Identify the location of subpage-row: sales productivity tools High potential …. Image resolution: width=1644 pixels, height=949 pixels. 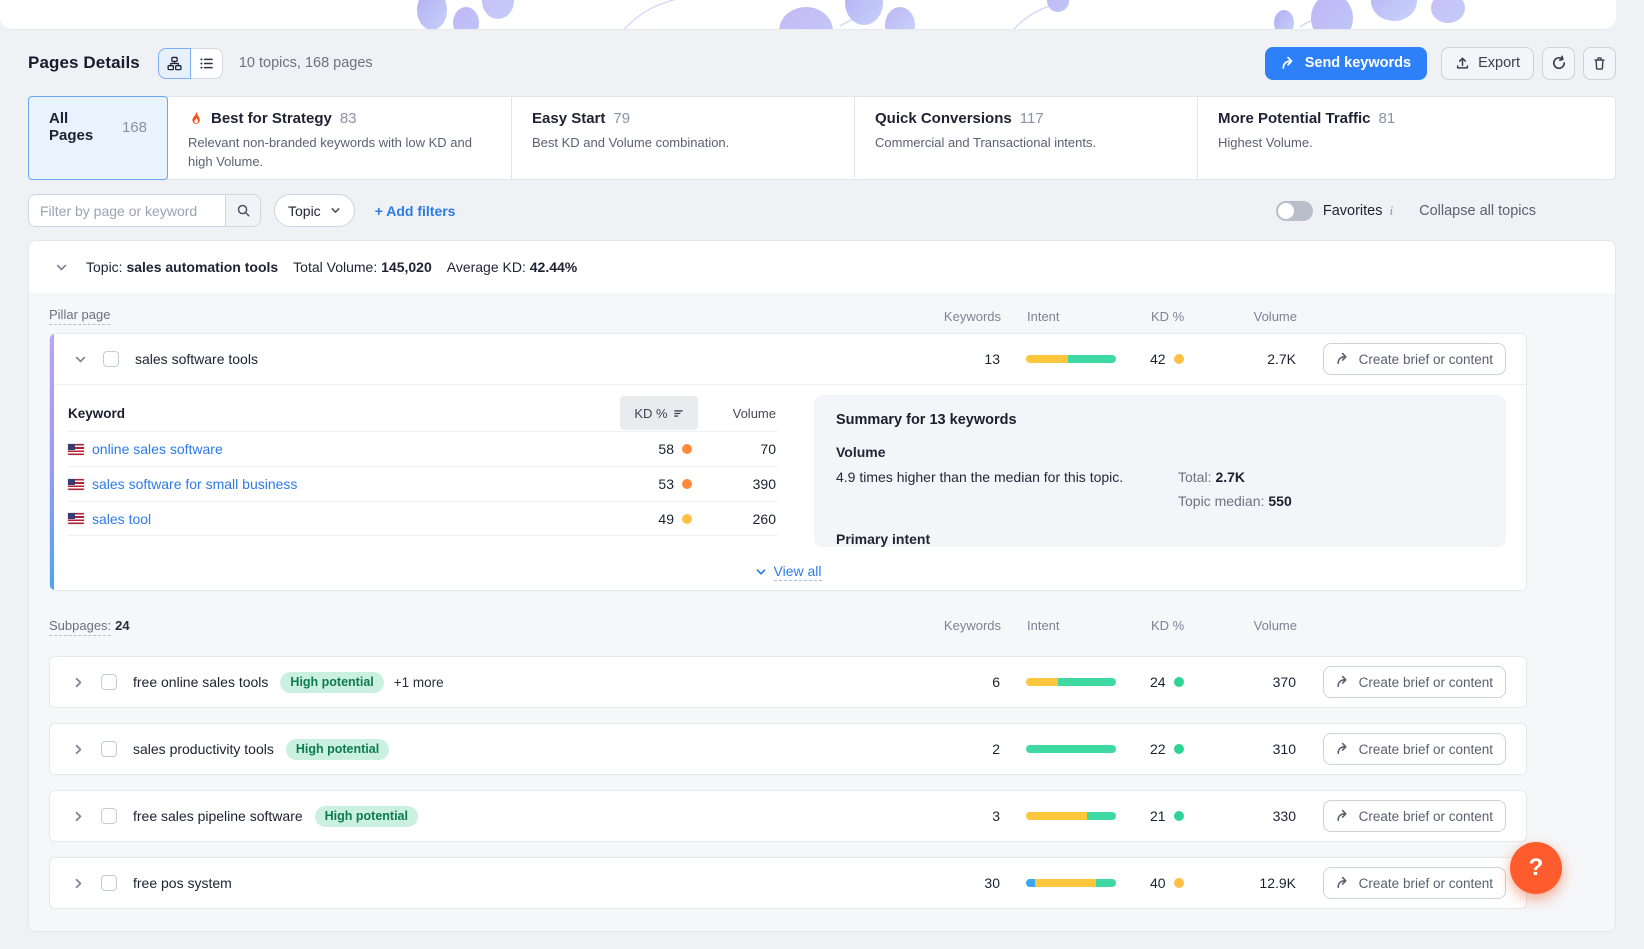
(788, 749).